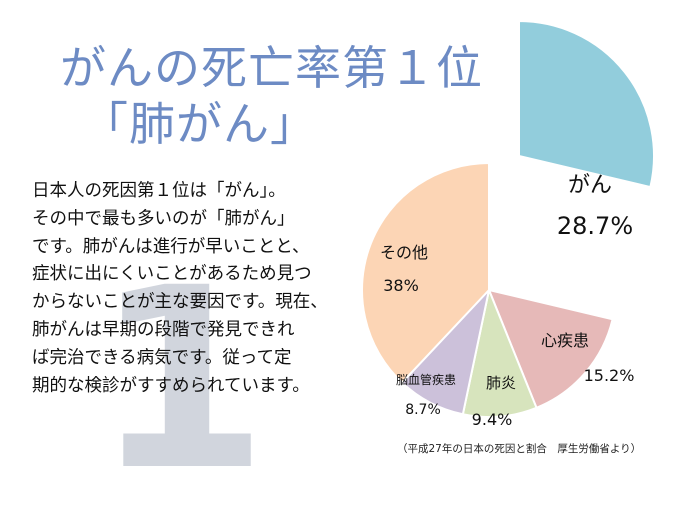 The width and height of the screenshot is (681, 525). What do you see at coordinates (590, 185) in the screenshot?
I see `slice-name-label: がん` at bounding box center [590, 185].